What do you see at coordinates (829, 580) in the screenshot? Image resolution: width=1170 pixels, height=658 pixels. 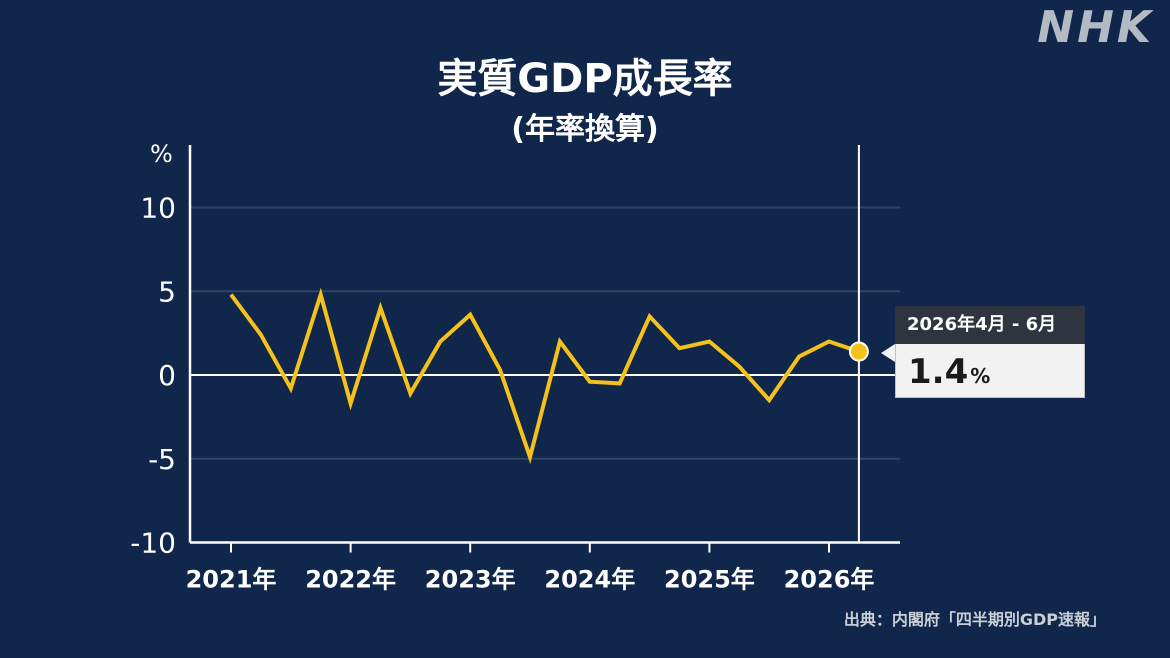 I see `x-tick-label: 2026年` at bounding box center [829, 580].